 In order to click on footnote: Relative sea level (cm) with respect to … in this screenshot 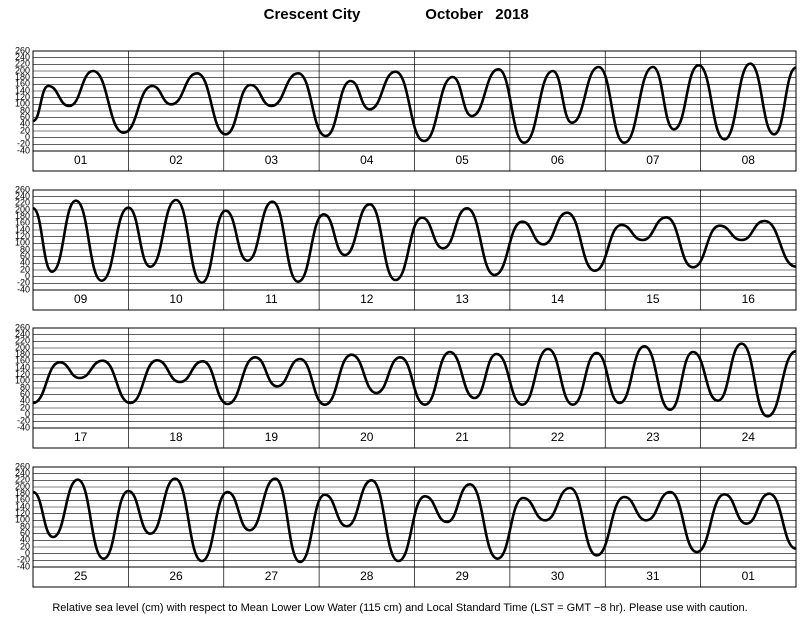, I will do `click(399, 608)`.